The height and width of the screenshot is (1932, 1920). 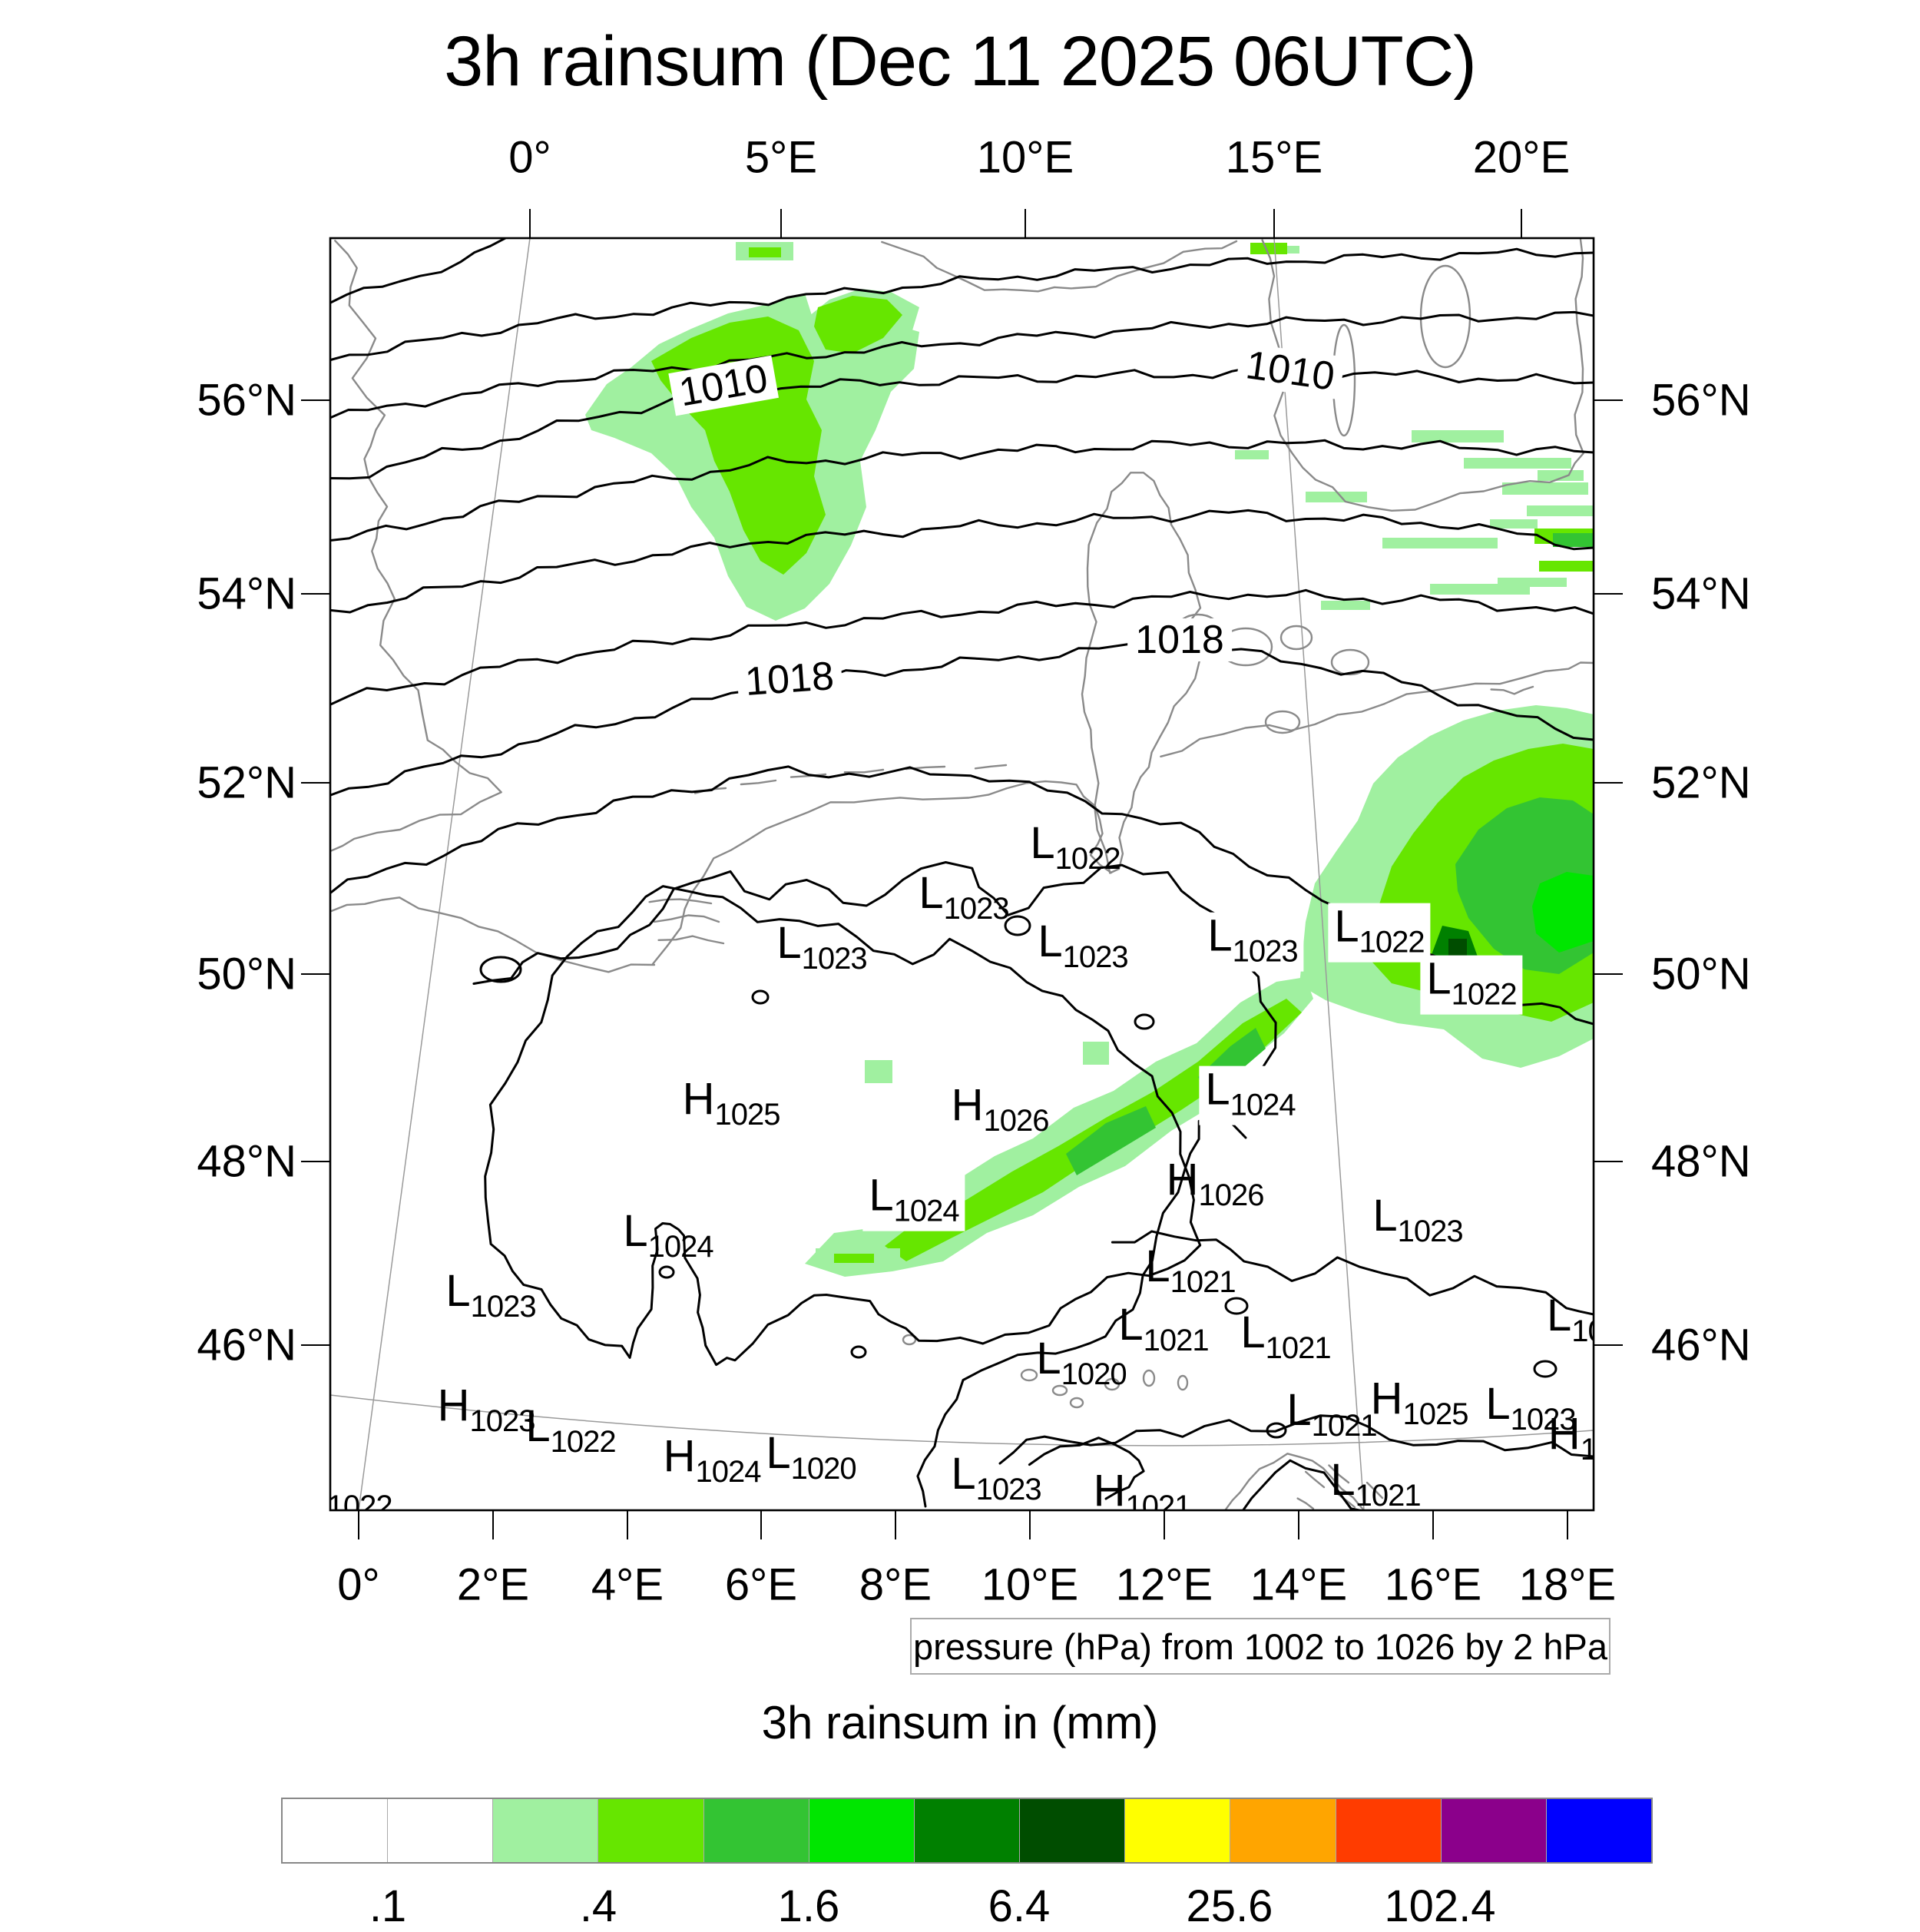 I want to click on bottom-axis-label: 16°E, so click(x=1433, y=1584).